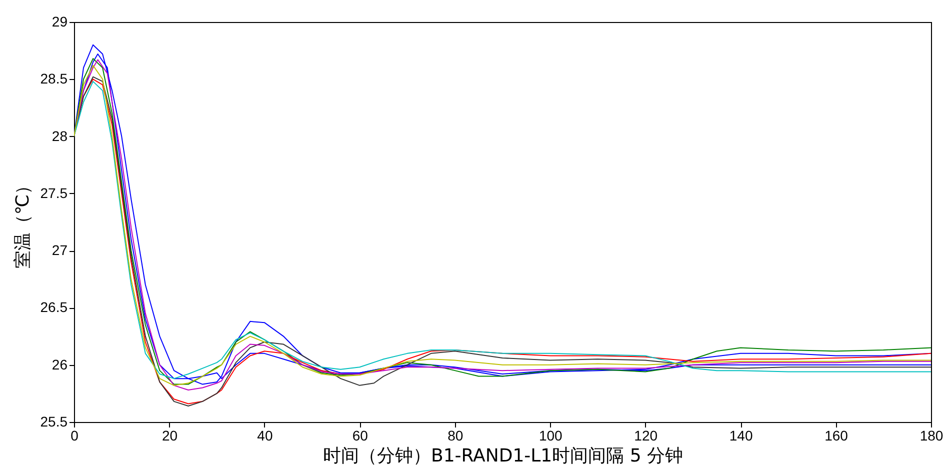 The height and width of the screenshot is (470, 946). What do you see at coordinates (360, 436) in the screenshot?
I see `x-tick-label: 60` at bounding box center [360, 436].